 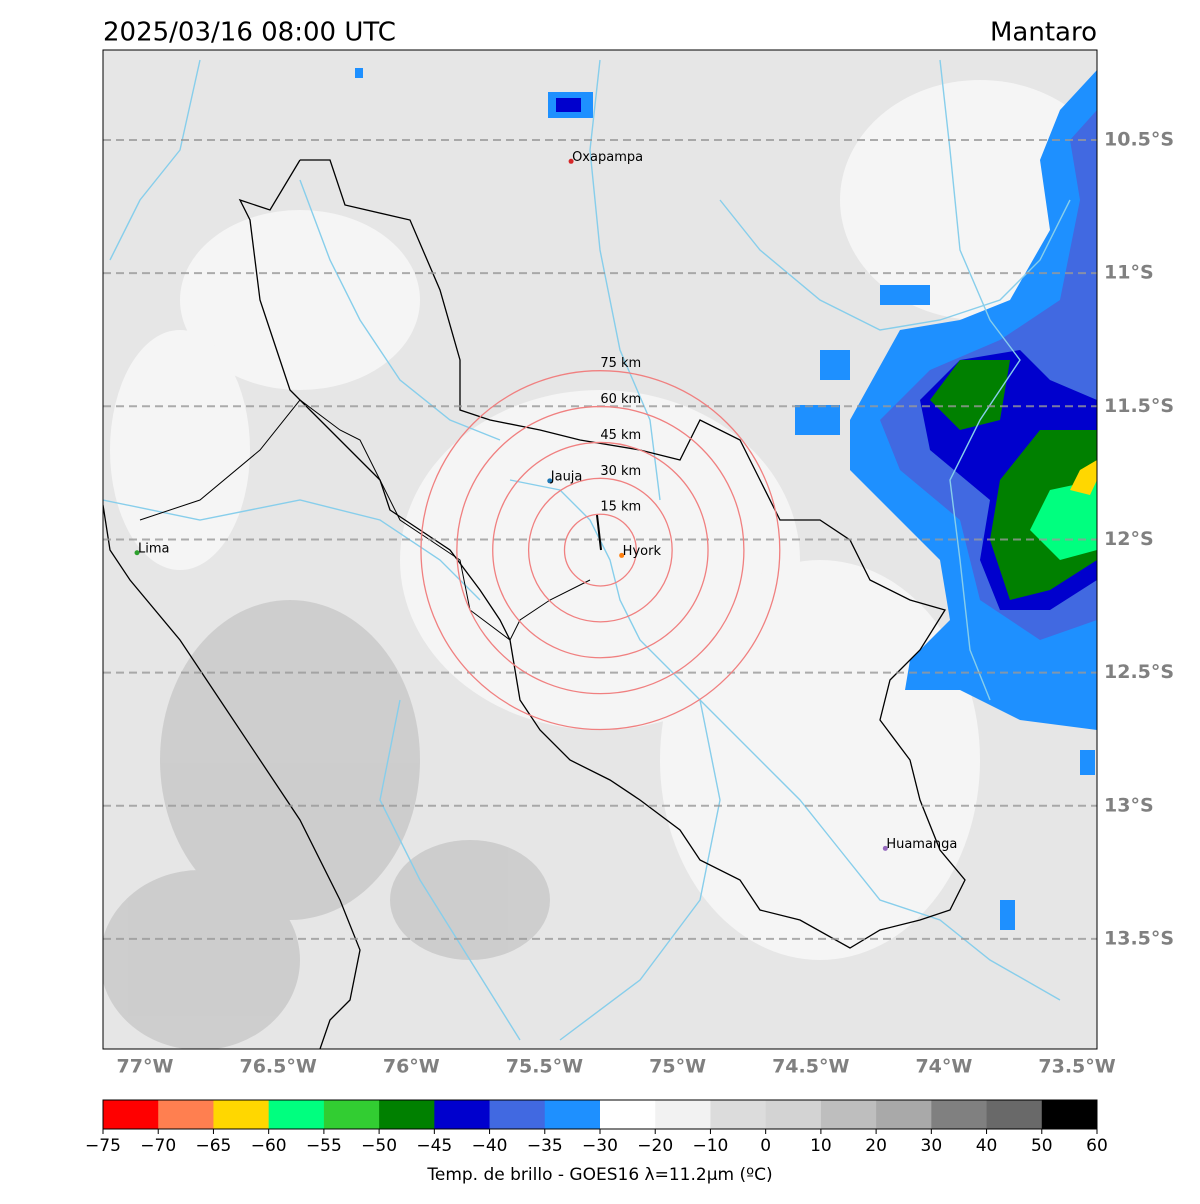 I want to click on colorbar-tick-label: −45, so click(x=434, y=1146).